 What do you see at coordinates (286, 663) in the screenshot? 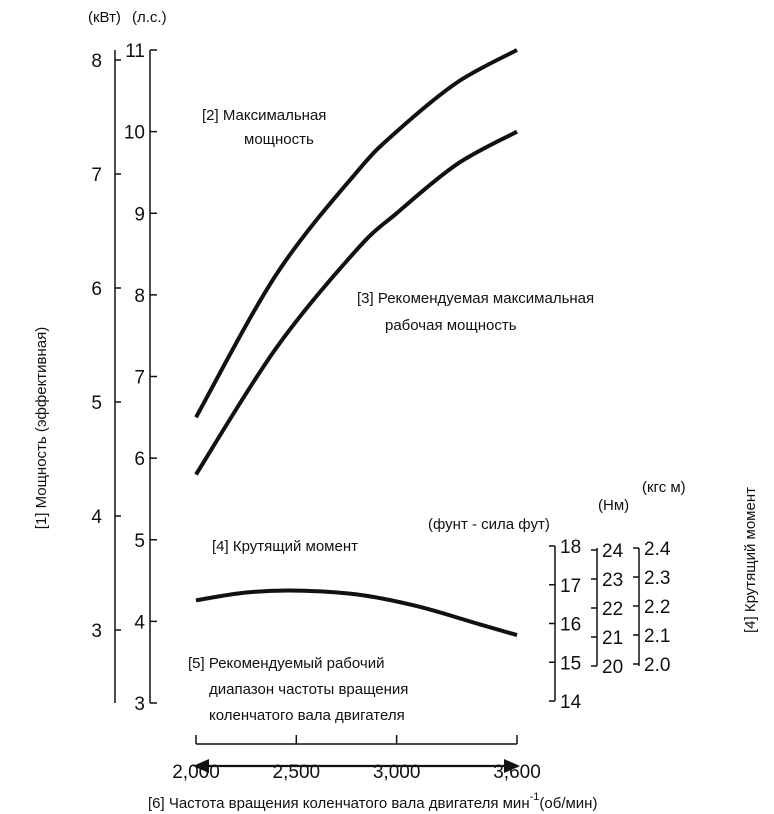
I see `range-label-line1: [5] Рекомендуемый рабочий` at bounding box center [286, 663].